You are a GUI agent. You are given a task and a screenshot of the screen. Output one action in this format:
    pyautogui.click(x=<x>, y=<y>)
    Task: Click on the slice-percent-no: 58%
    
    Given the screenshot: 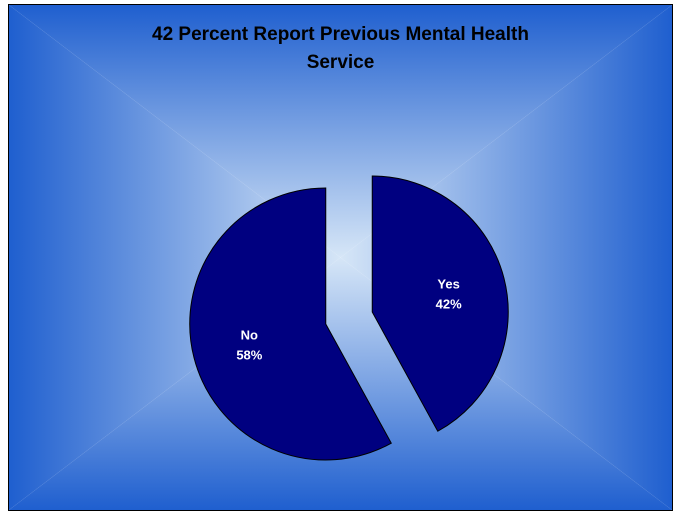 What is the action you would take?
    pyautogui.click(x=249, y=355)
    